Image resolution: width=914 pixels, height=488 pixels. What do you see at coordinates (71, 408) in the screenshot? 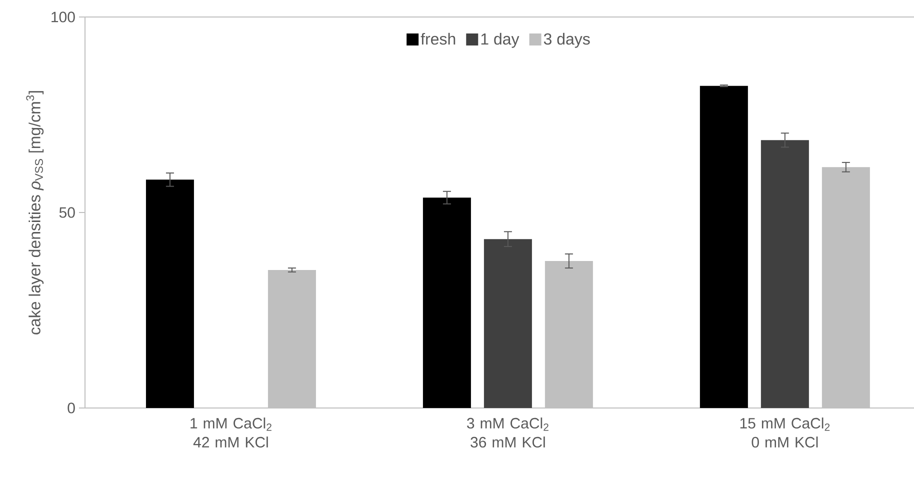
I see `y-tick-label: 0` at bounding box center [71, 408].